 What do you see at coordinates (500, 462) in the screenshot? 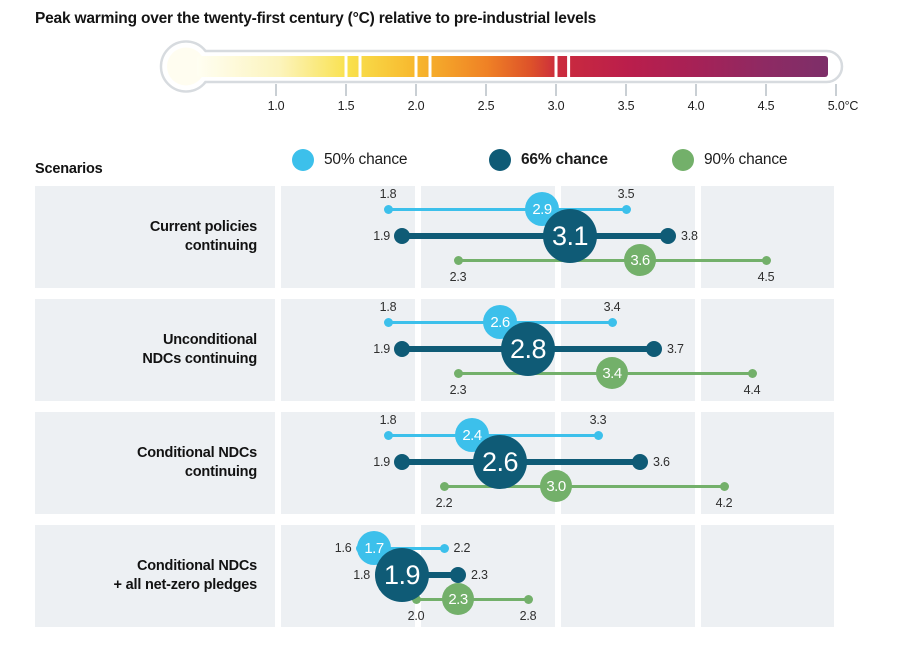
I see `range-mid-bubble: 2.6` at bounding box center [500, 462].